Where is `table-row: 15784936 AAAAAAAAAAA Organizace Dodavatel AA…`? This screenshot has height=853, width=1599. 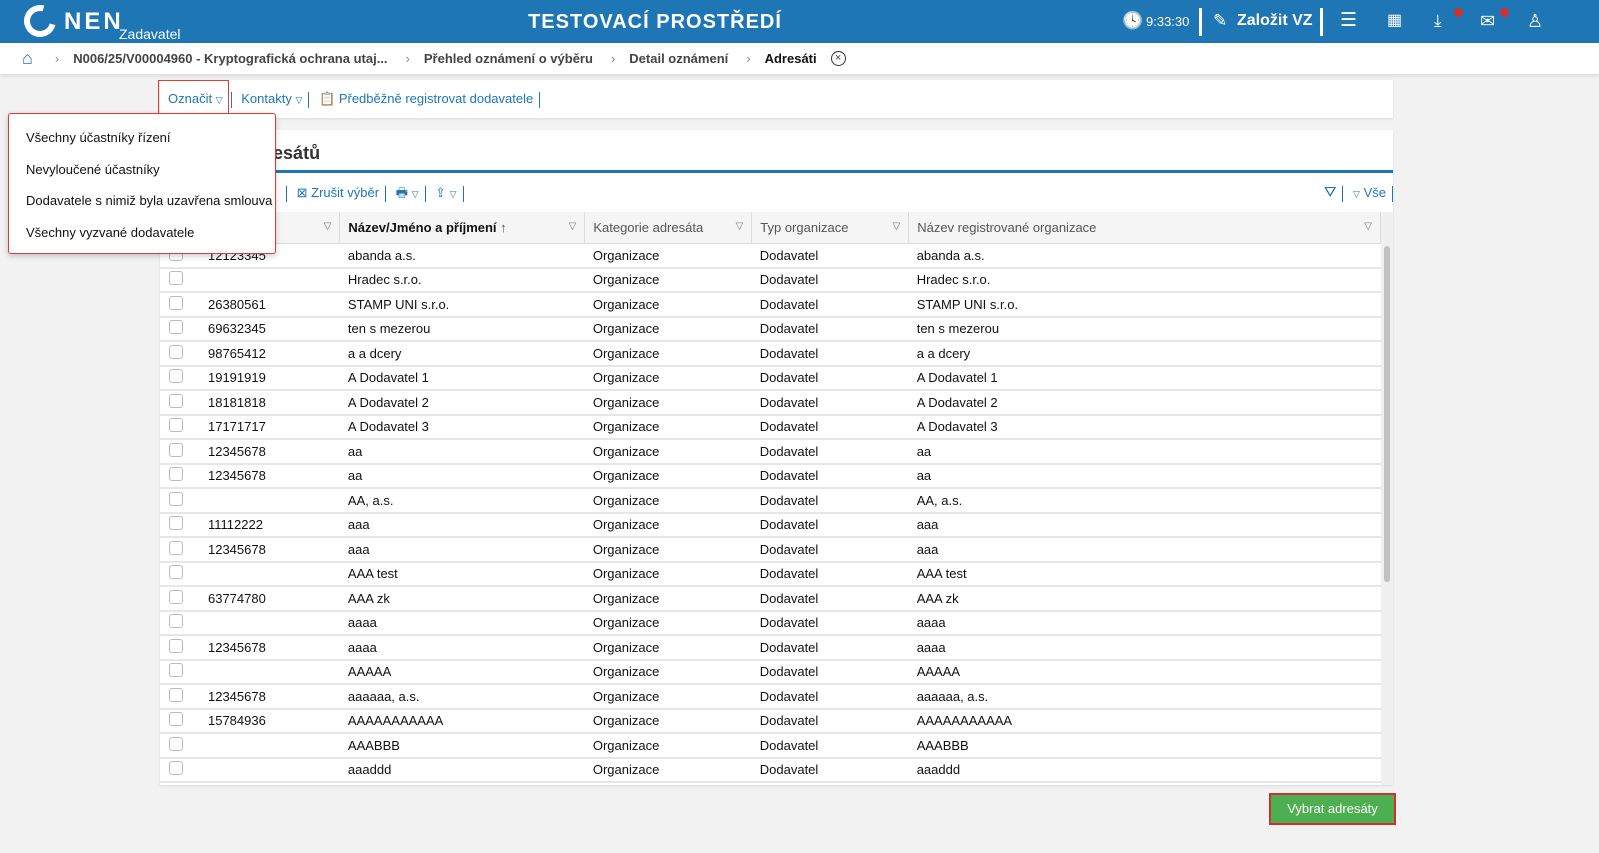
table-row: 15784936 AAAAAAAAAAA Organizace Dodavatel AA… is located at coordinates (770, 721).